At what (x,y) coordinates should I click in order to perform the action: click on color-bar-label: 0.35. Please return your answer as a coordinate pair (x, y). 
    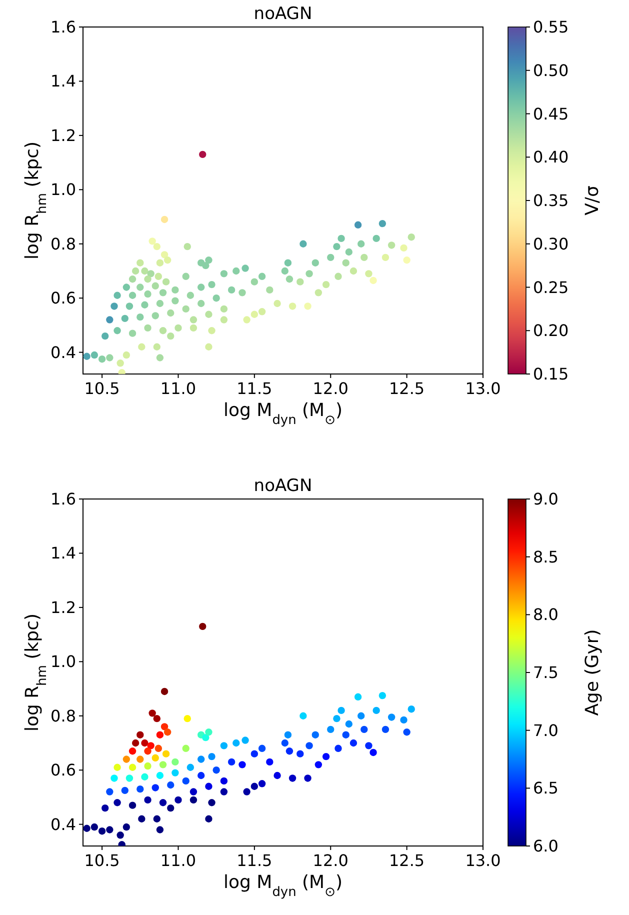
    Looking at the image, I should click on (551, 200).